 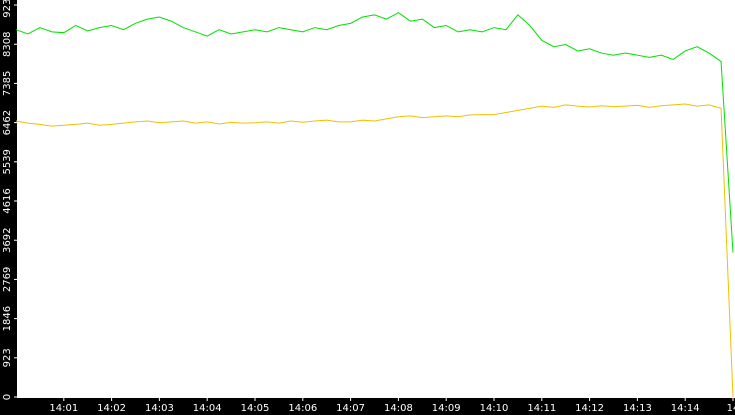 I want to click on x-tick-label: 14, so click(x=731, y=408).